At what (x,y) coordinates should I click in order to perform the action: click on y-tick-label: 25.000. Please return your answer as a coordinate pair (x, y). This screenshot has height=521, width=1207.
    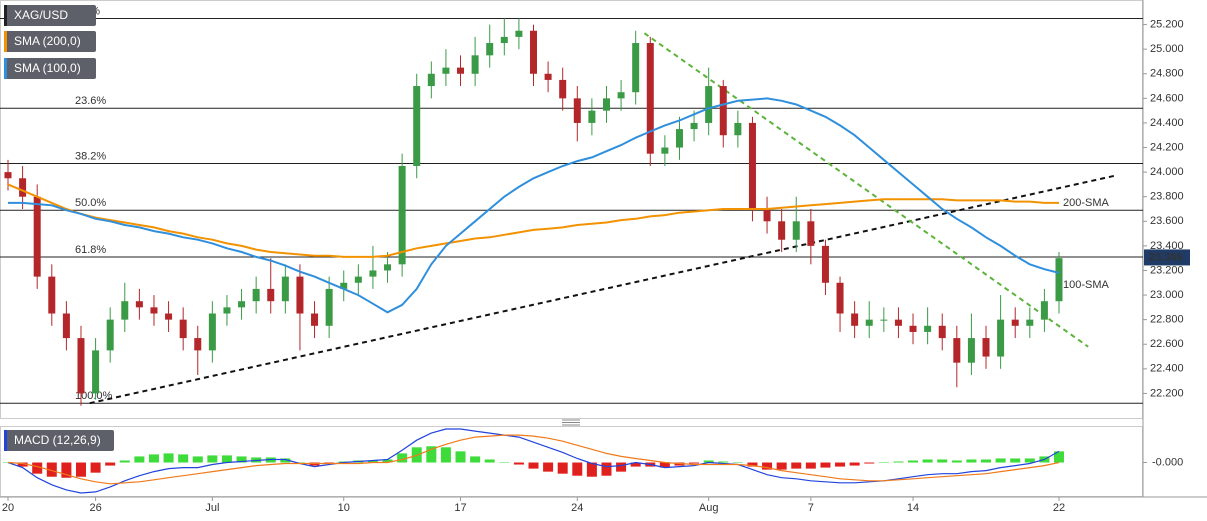
    Looking at the image, I should click on (1167, 49).